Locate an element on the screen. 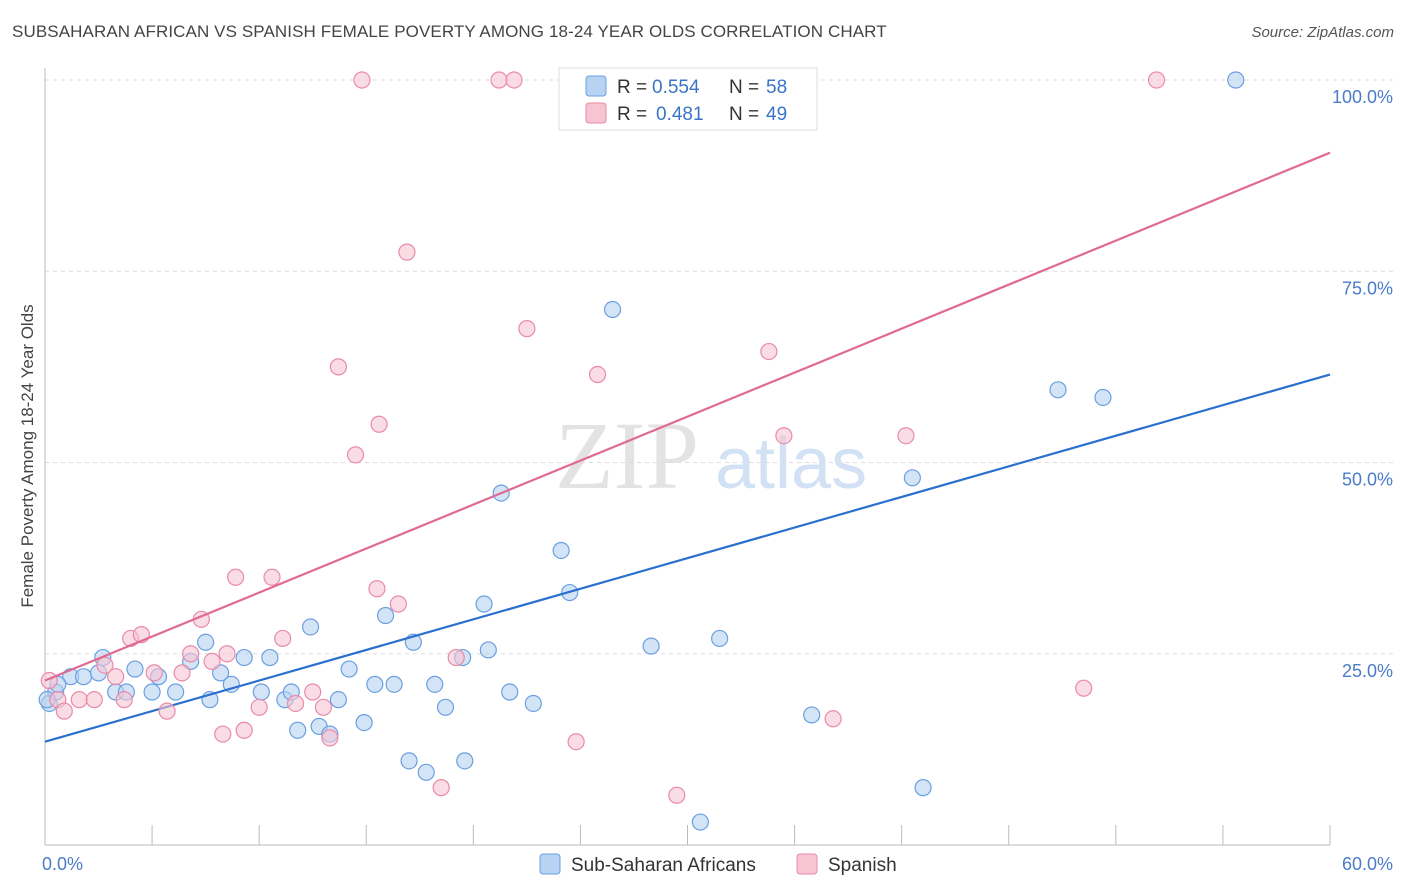 This screenshot has height=892, width=1406. legend-r-value-1: 0.481 is located at coordinates (680, 114).